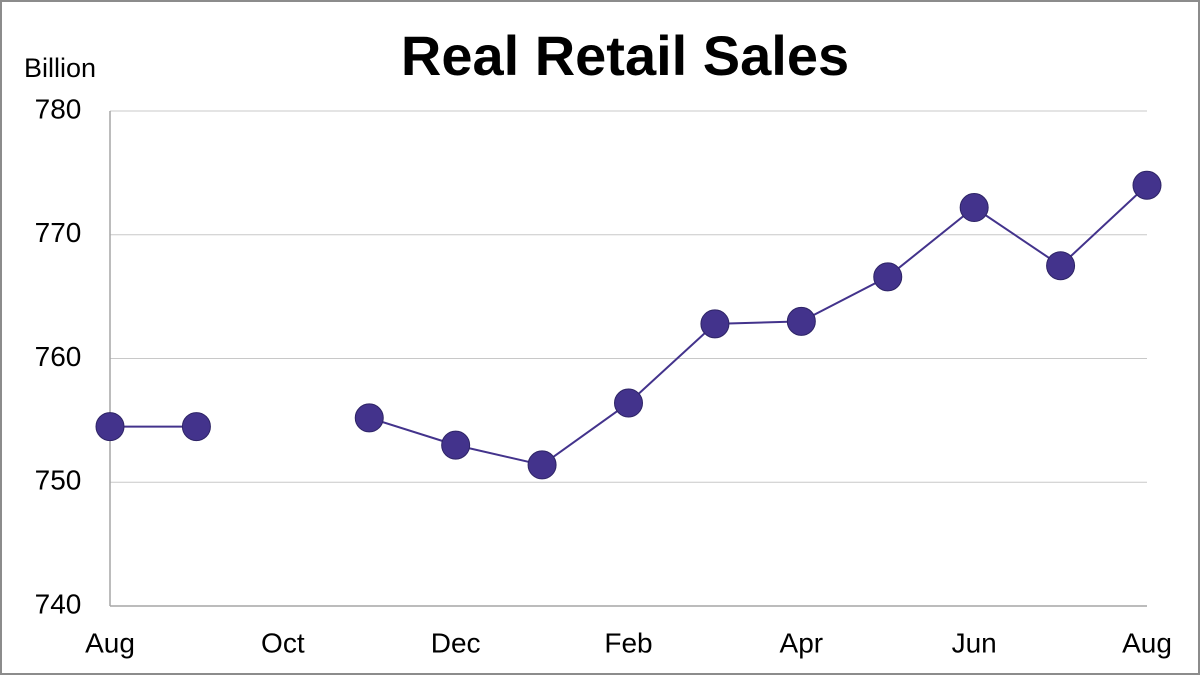  Describe the element at coordinates (58, 232) in the screenshot. I see `y-tick-label: 770` at that location.